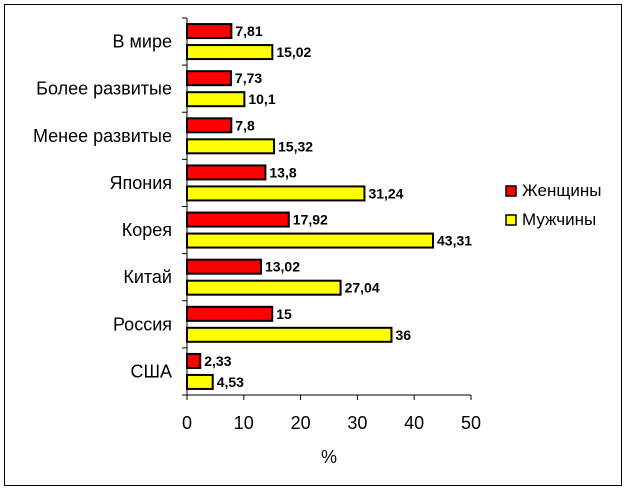 The image size is (628, 492). What do you see at coordinates (293, 52) in the screenshot?
I see `data-label: 15,02` at bounding box center [293, 52].